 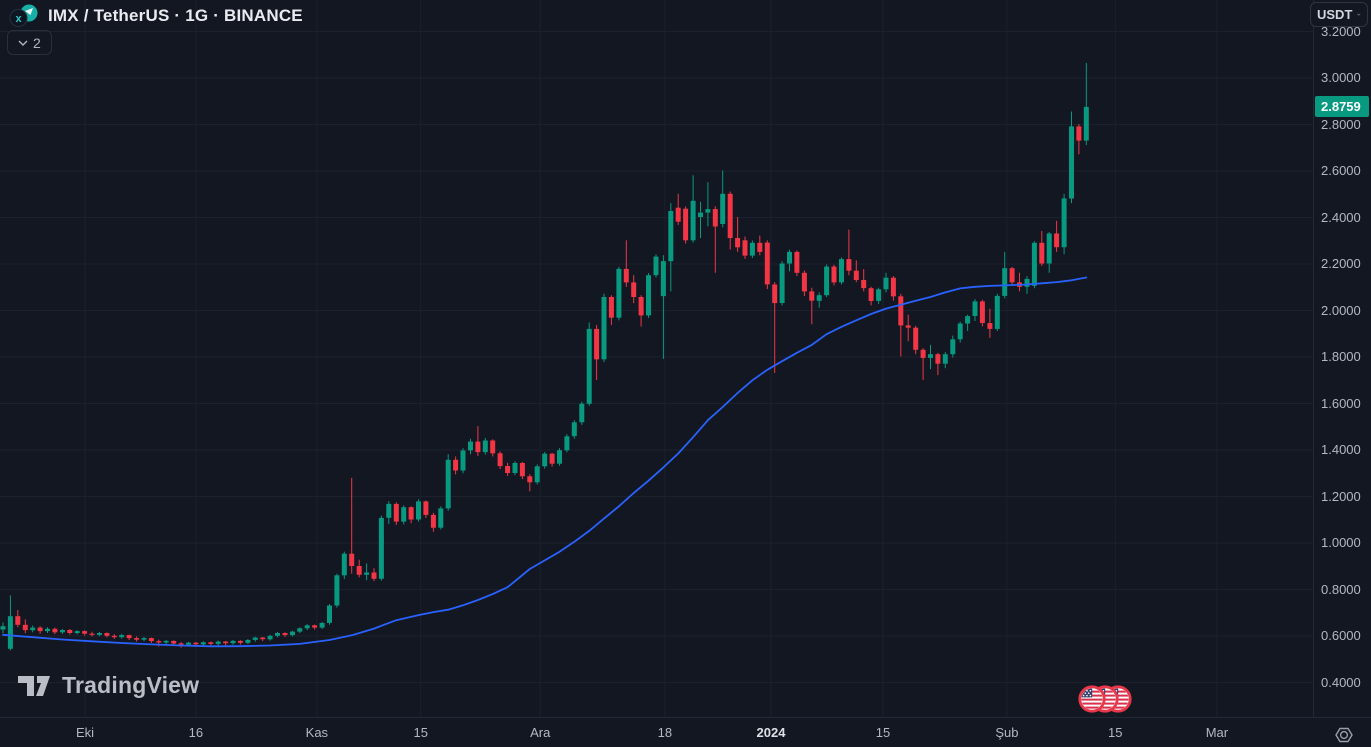 What do you see at coordinates (18, 19) in the screenshot?
I see `svg-text: x` at bounding box center [18, 19].